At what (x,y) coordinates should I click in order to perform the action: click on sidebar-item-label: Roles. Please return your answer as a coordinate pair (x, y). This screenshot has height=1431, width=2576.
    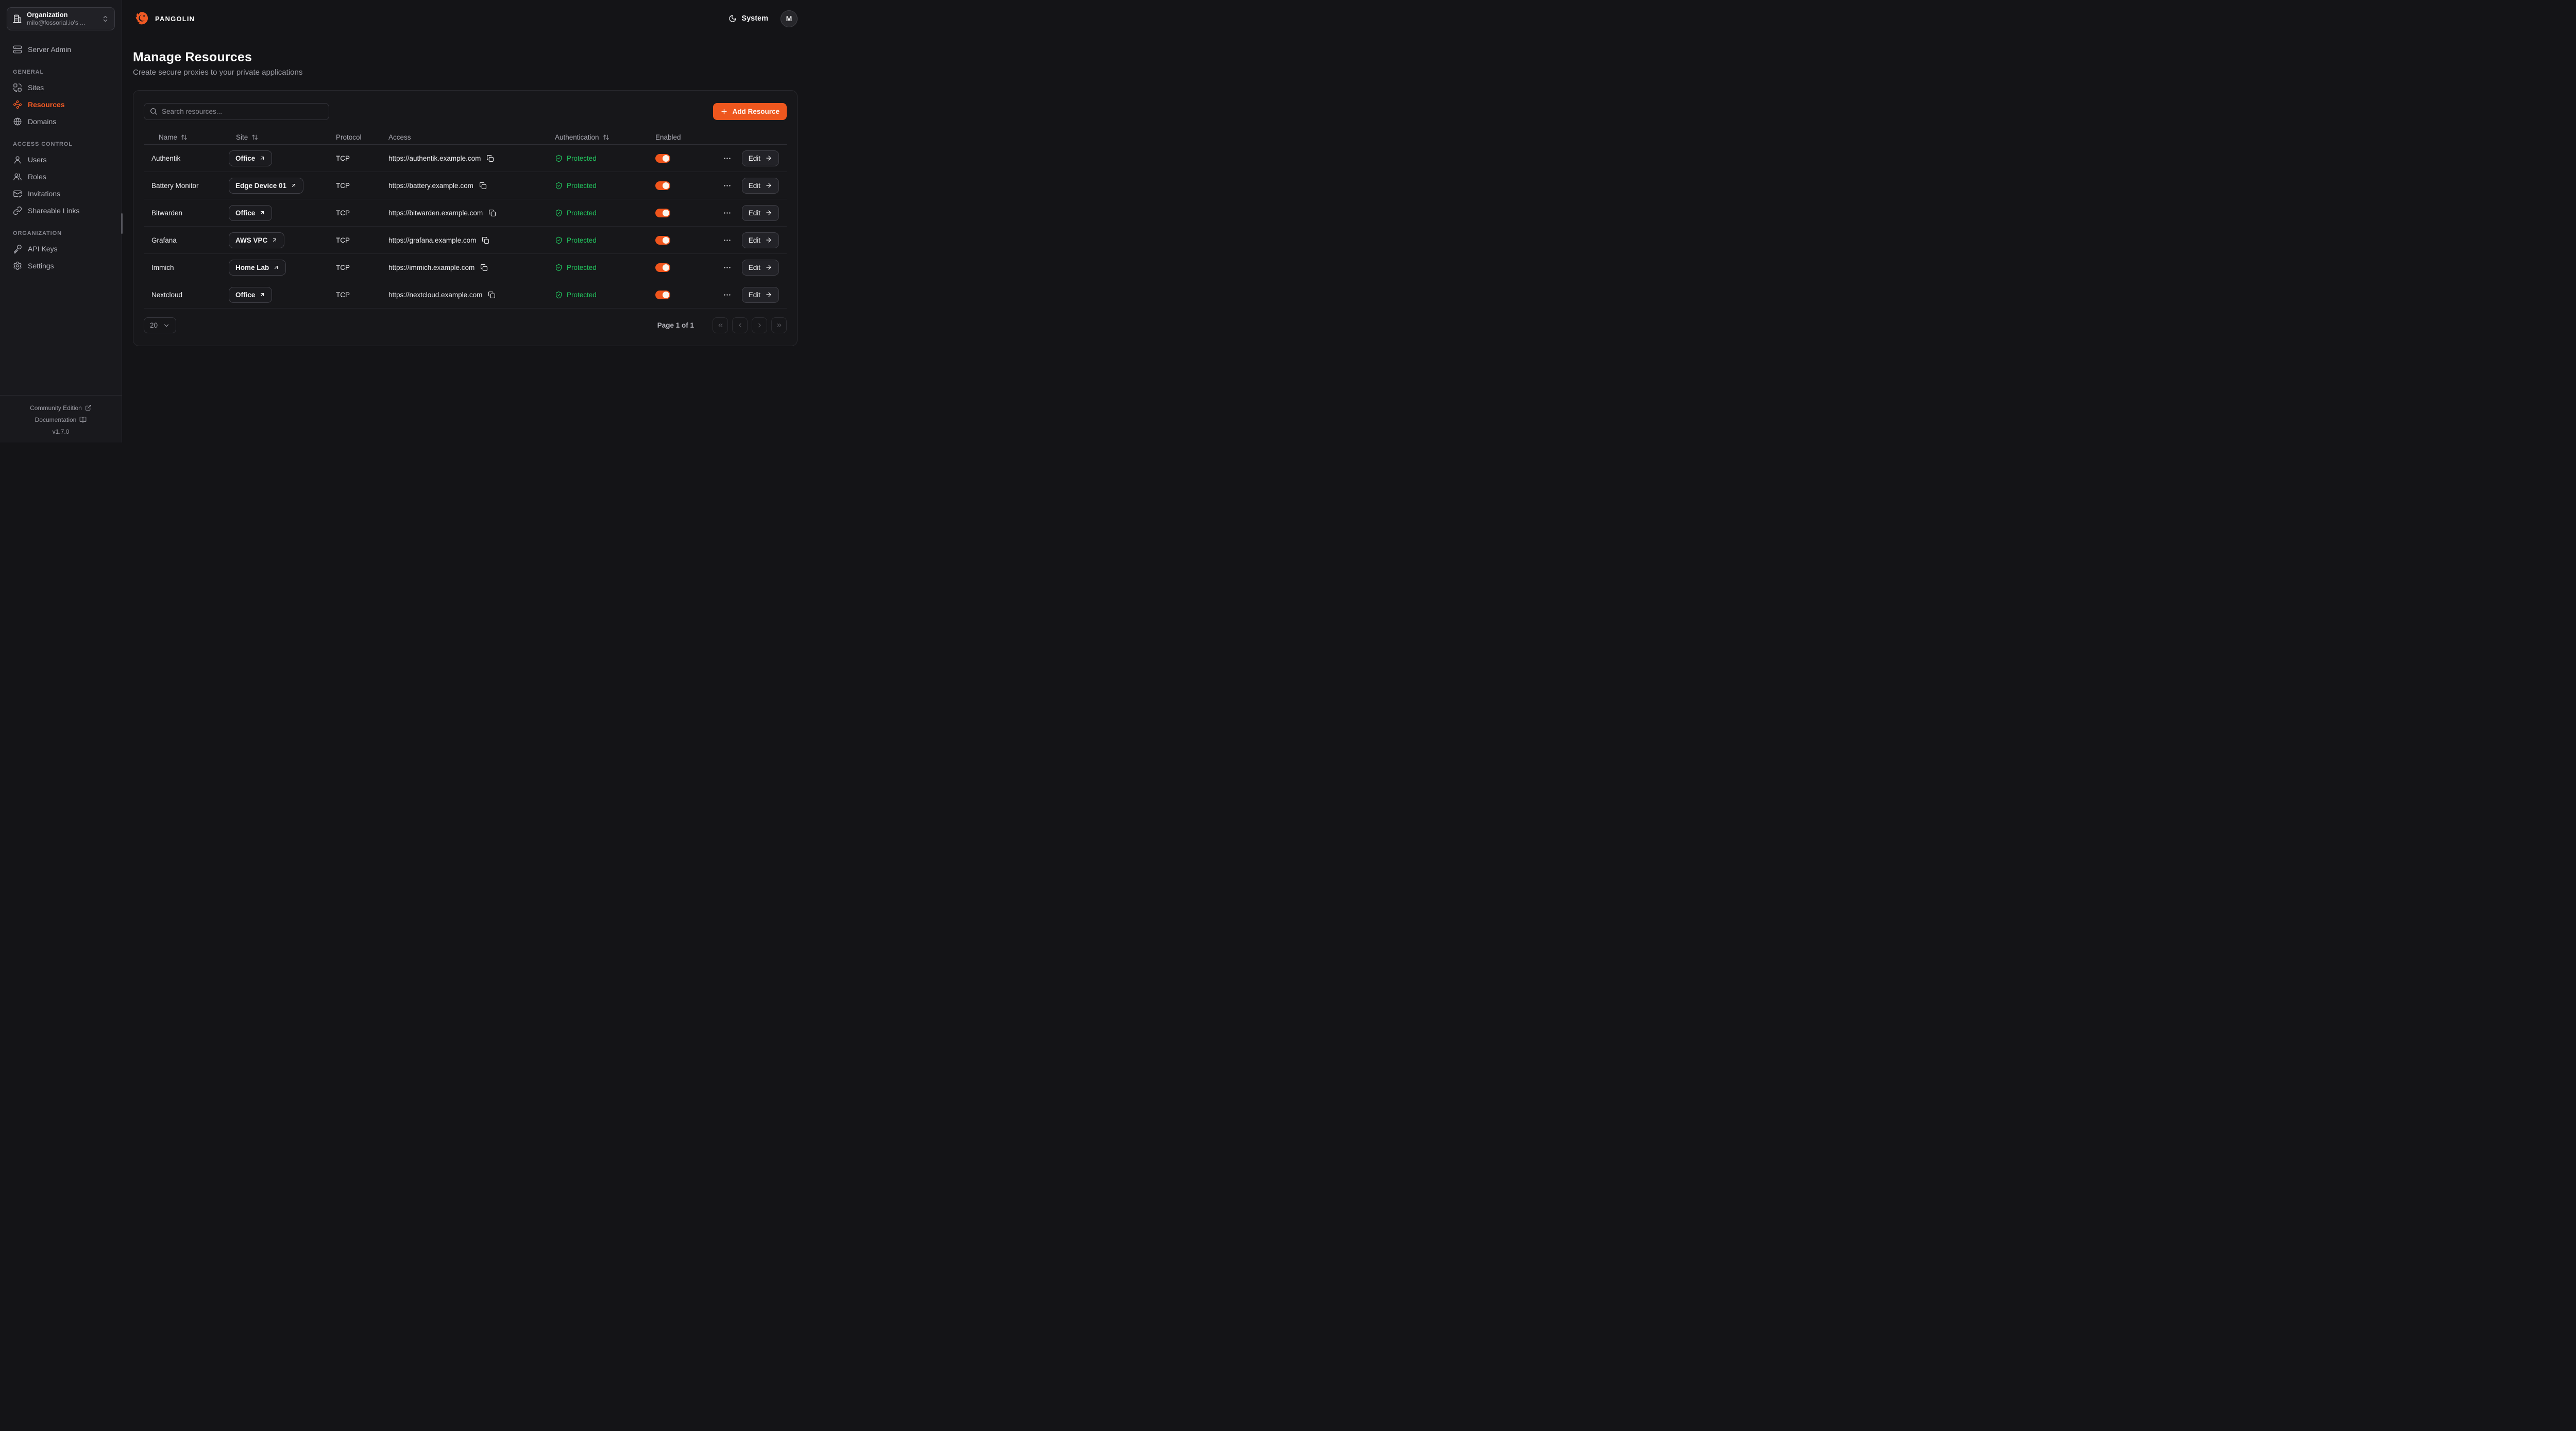
    Looking at the image, I should click on (37, 176).